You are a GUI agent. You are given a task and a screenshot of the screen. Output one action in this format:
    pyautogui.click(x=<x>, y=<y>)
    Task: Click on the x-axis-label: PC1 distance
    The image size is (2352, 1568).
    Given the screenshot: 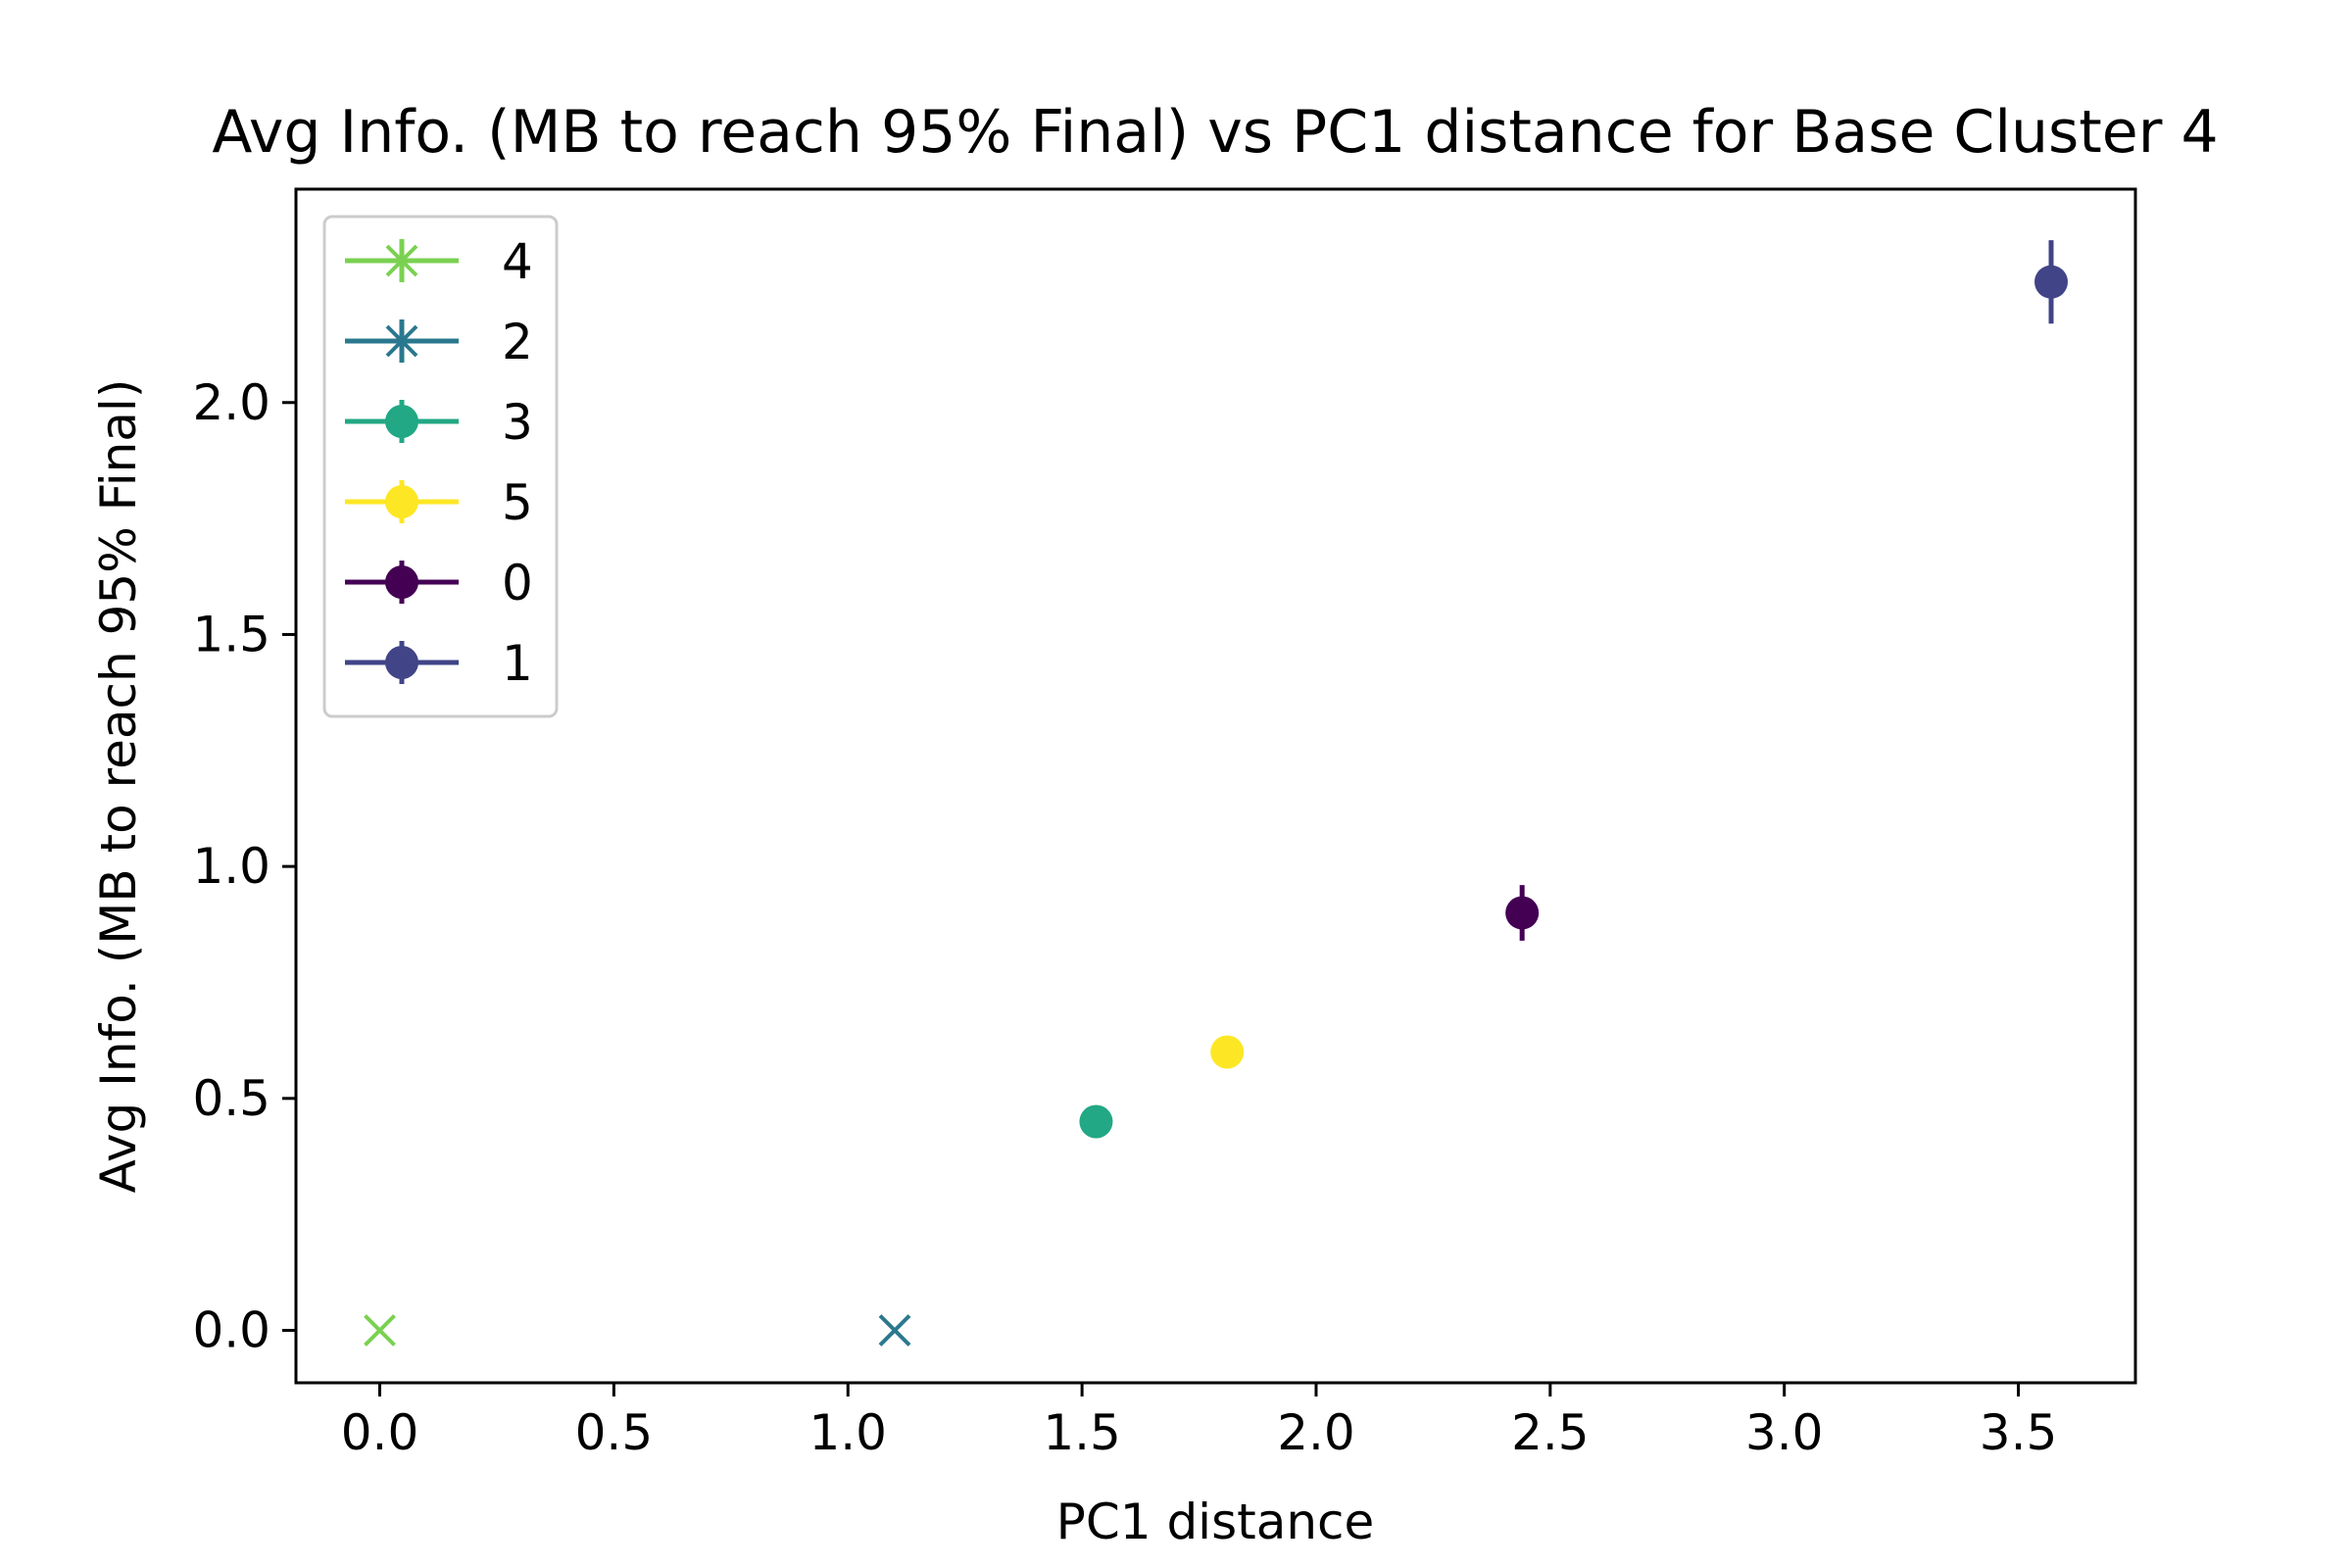 What is the action you would take?
    pyautogui.click(x=1215, y=1522)
    